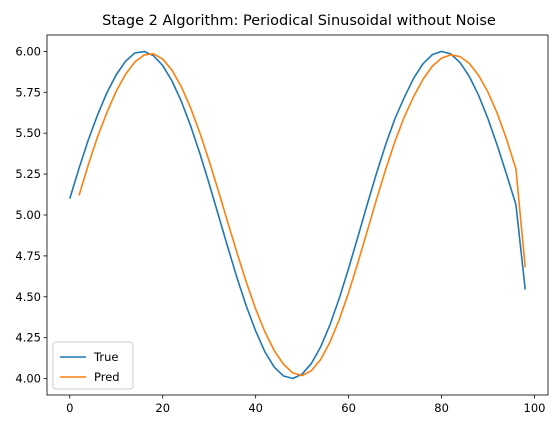 The width and height of the screenshot is (556, 435). I want to click on x-tick-label: 80, so click(441, 408).